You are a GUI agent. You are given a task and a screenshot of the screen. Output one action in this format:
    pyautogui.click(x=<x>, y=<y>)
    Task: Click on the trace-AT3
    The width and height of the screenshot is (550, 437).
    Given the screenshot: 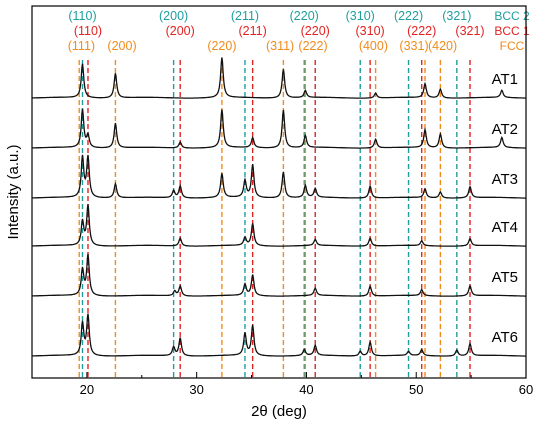 What is the action you would take?
    pyautogui.click(x=279, y=176)
    